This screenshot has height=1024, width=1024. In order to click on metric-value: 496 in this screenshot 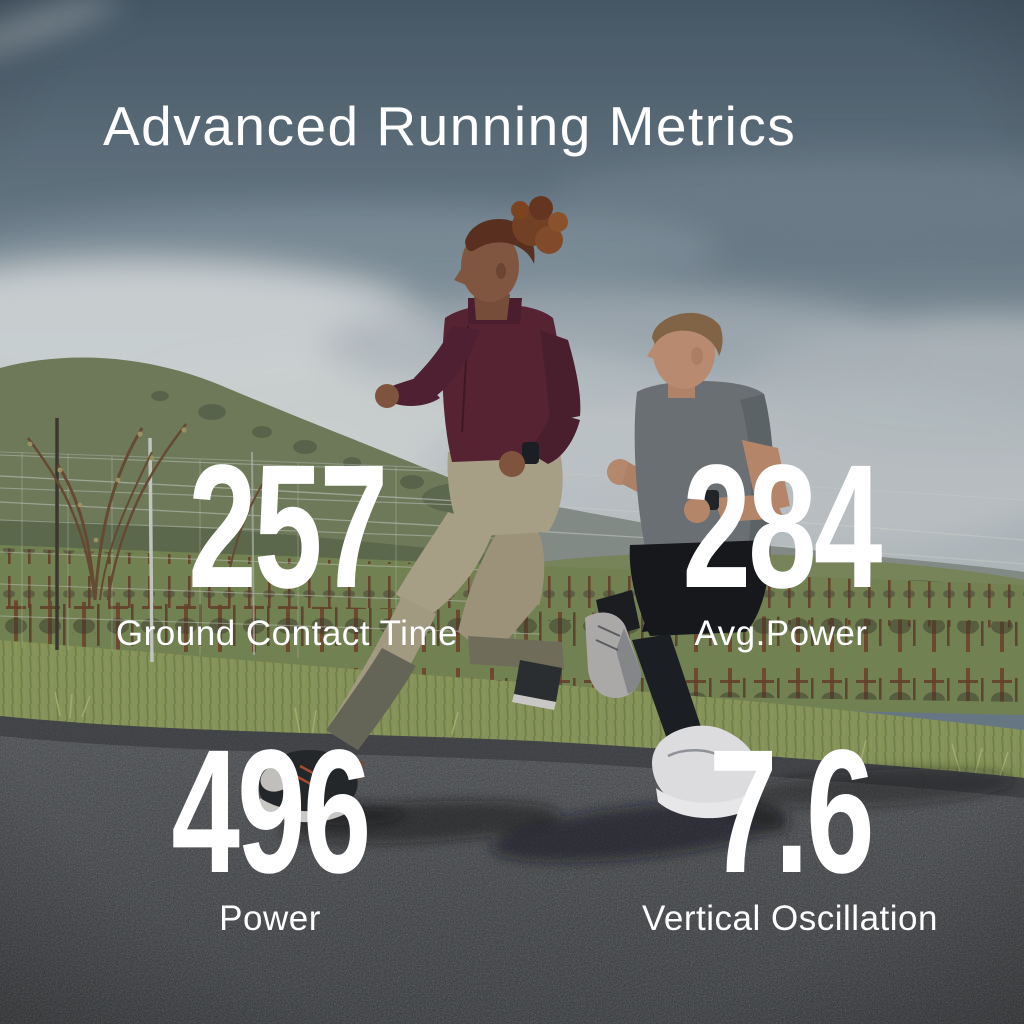, I will do `click(271, 812)`.